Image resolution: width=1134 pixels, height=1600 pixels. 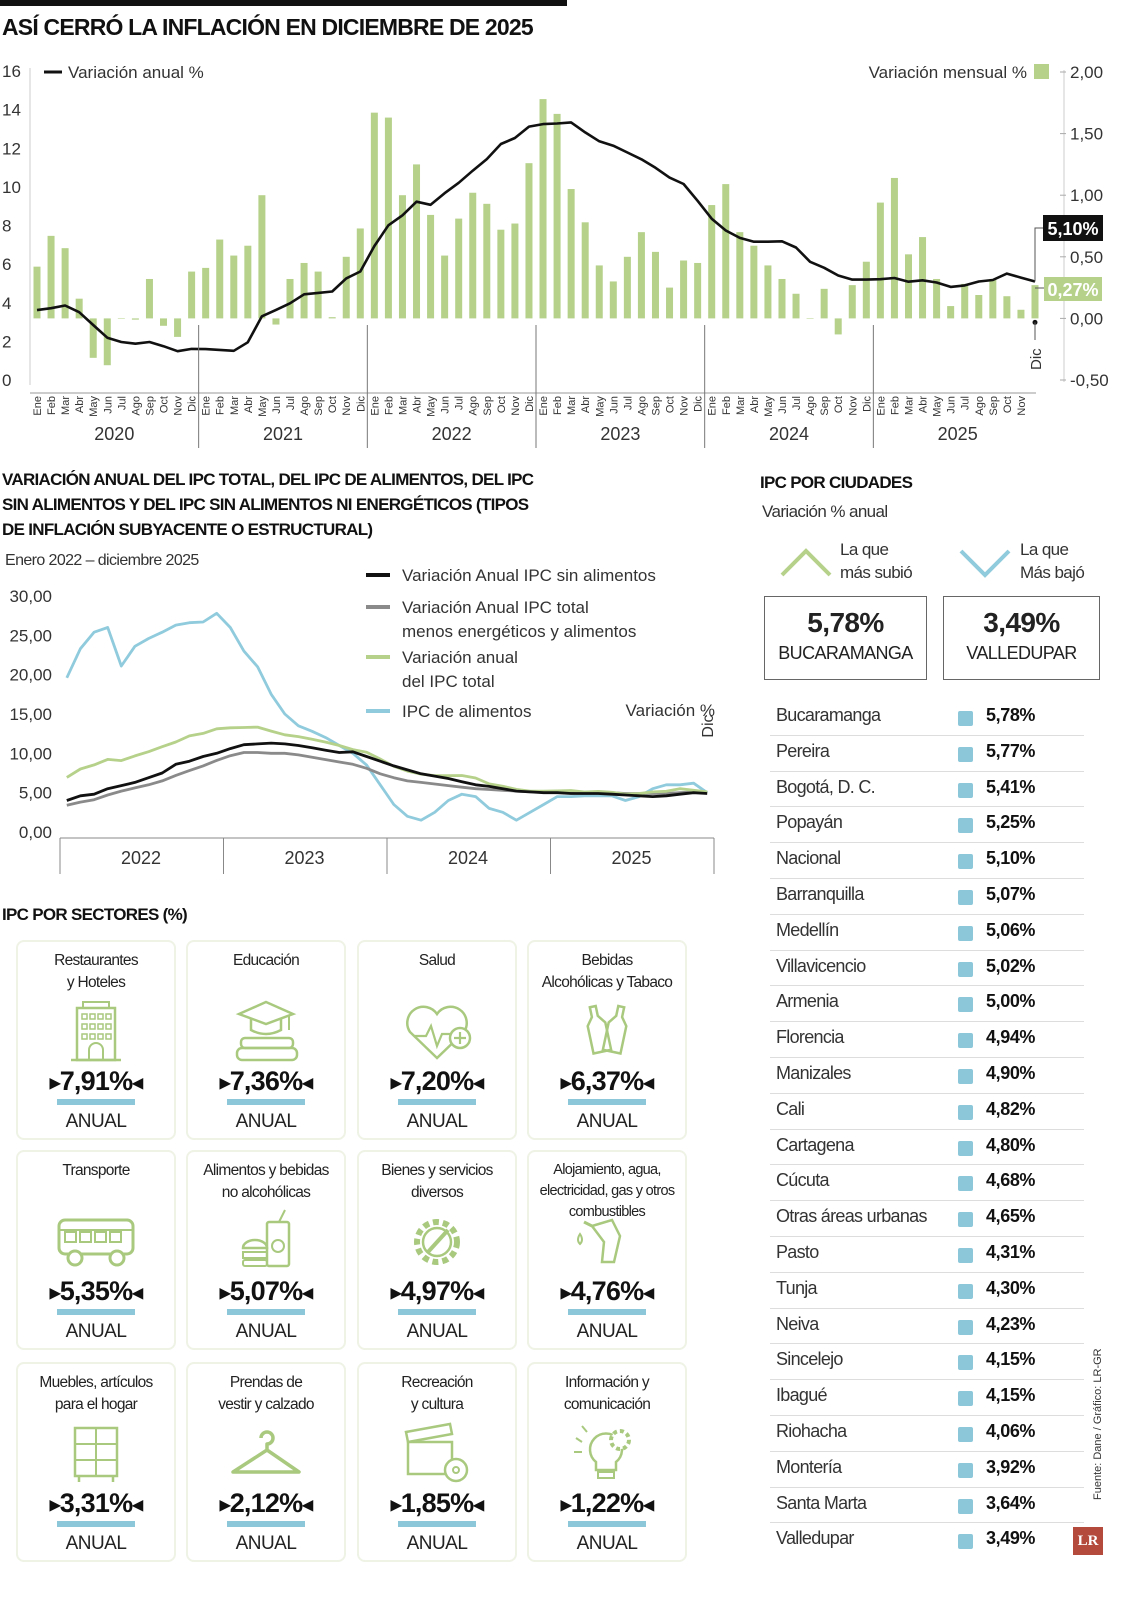 I want to click on sector-value: 4,97%, so click(x=437, y=1291).